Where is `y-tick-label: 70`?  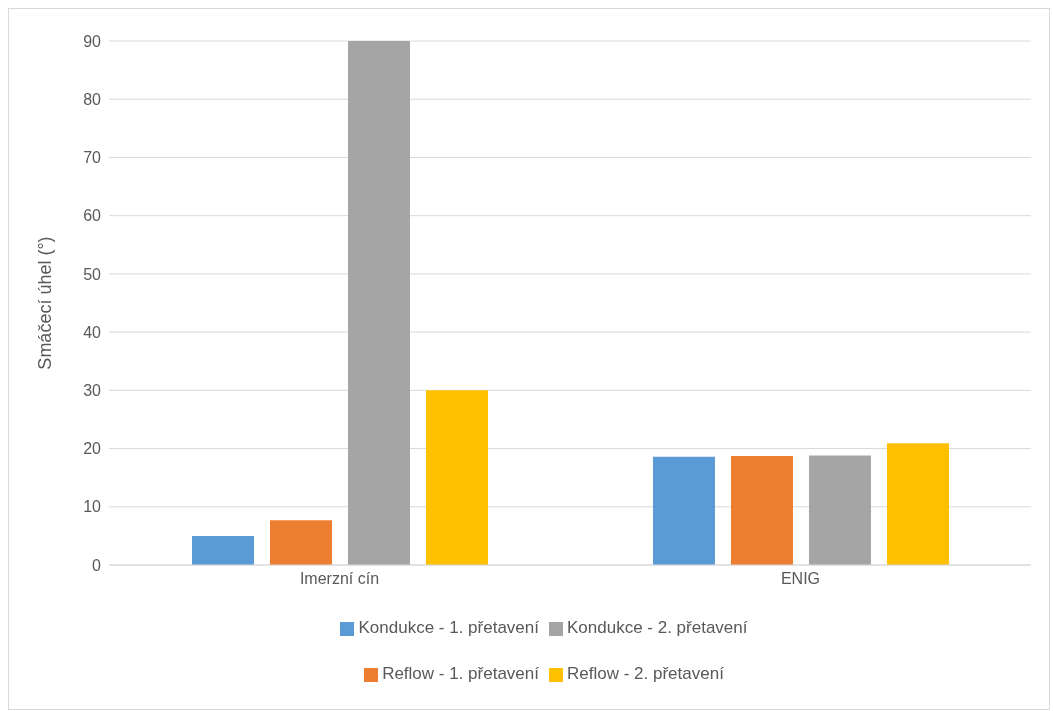 y-tick-label: 70 is located at coordinates (92, 158).